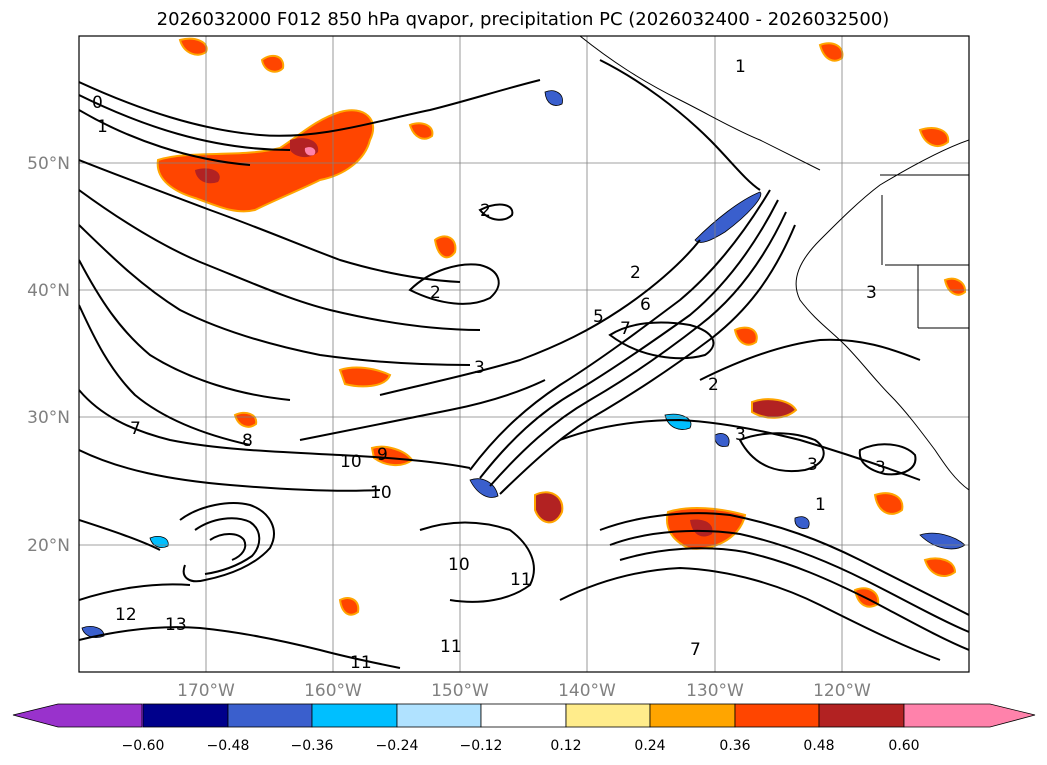  What do you see at coordinates (176, 625) in the screenshot?
I see `contour-label: 13` at bounding box center [176, 625].